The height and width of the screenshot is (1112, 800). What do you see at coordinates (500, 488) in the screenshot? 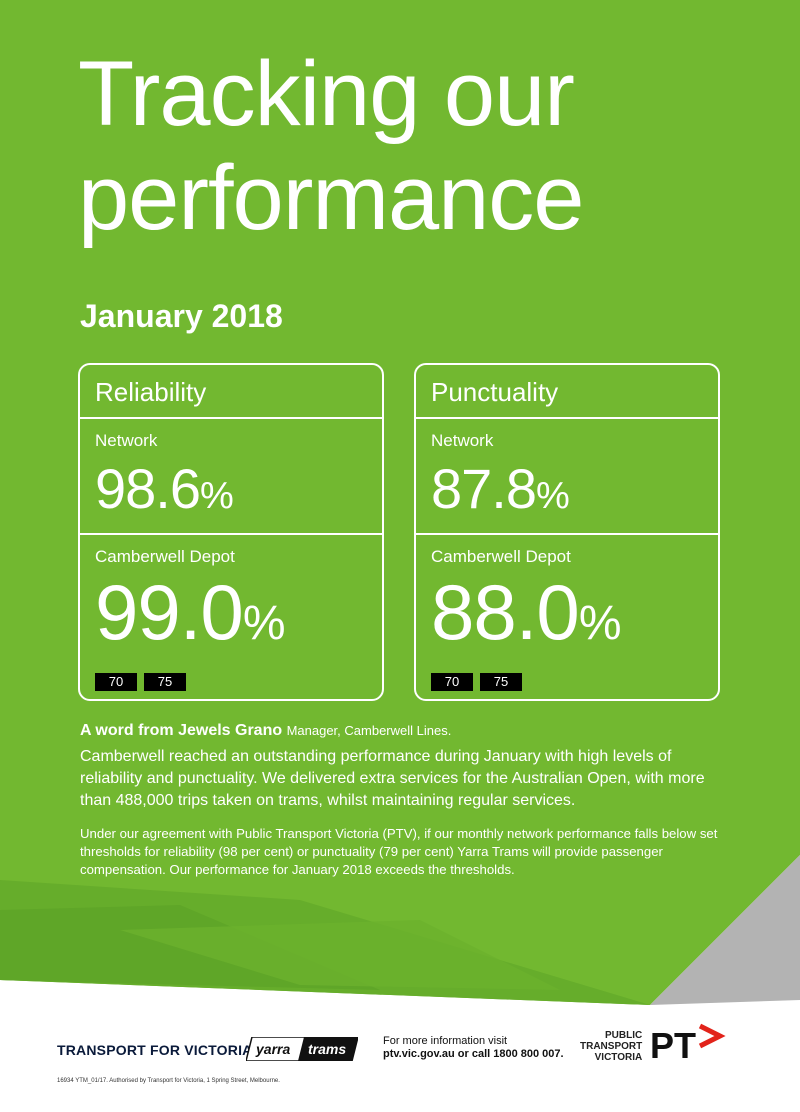
I see `punctuality-network-value: 87.8%` at bounding box center [500, 488].